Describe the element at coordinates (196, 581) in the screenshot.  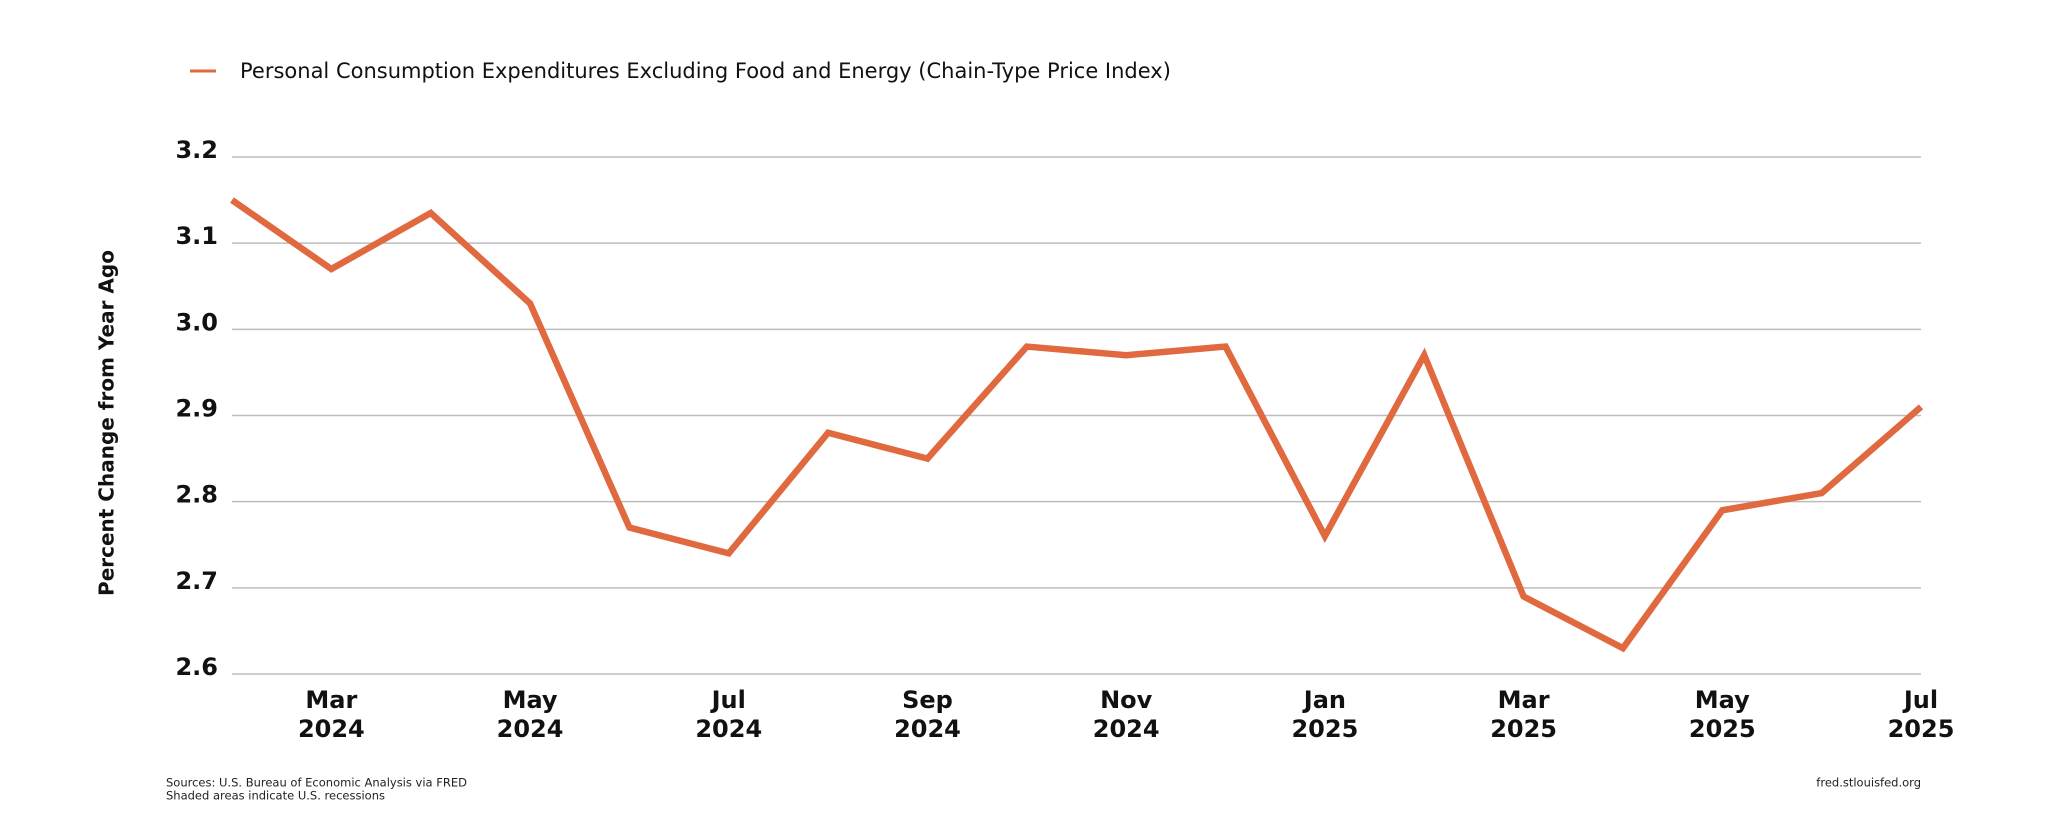
I see `y-tick-label: 2.7` at that location.